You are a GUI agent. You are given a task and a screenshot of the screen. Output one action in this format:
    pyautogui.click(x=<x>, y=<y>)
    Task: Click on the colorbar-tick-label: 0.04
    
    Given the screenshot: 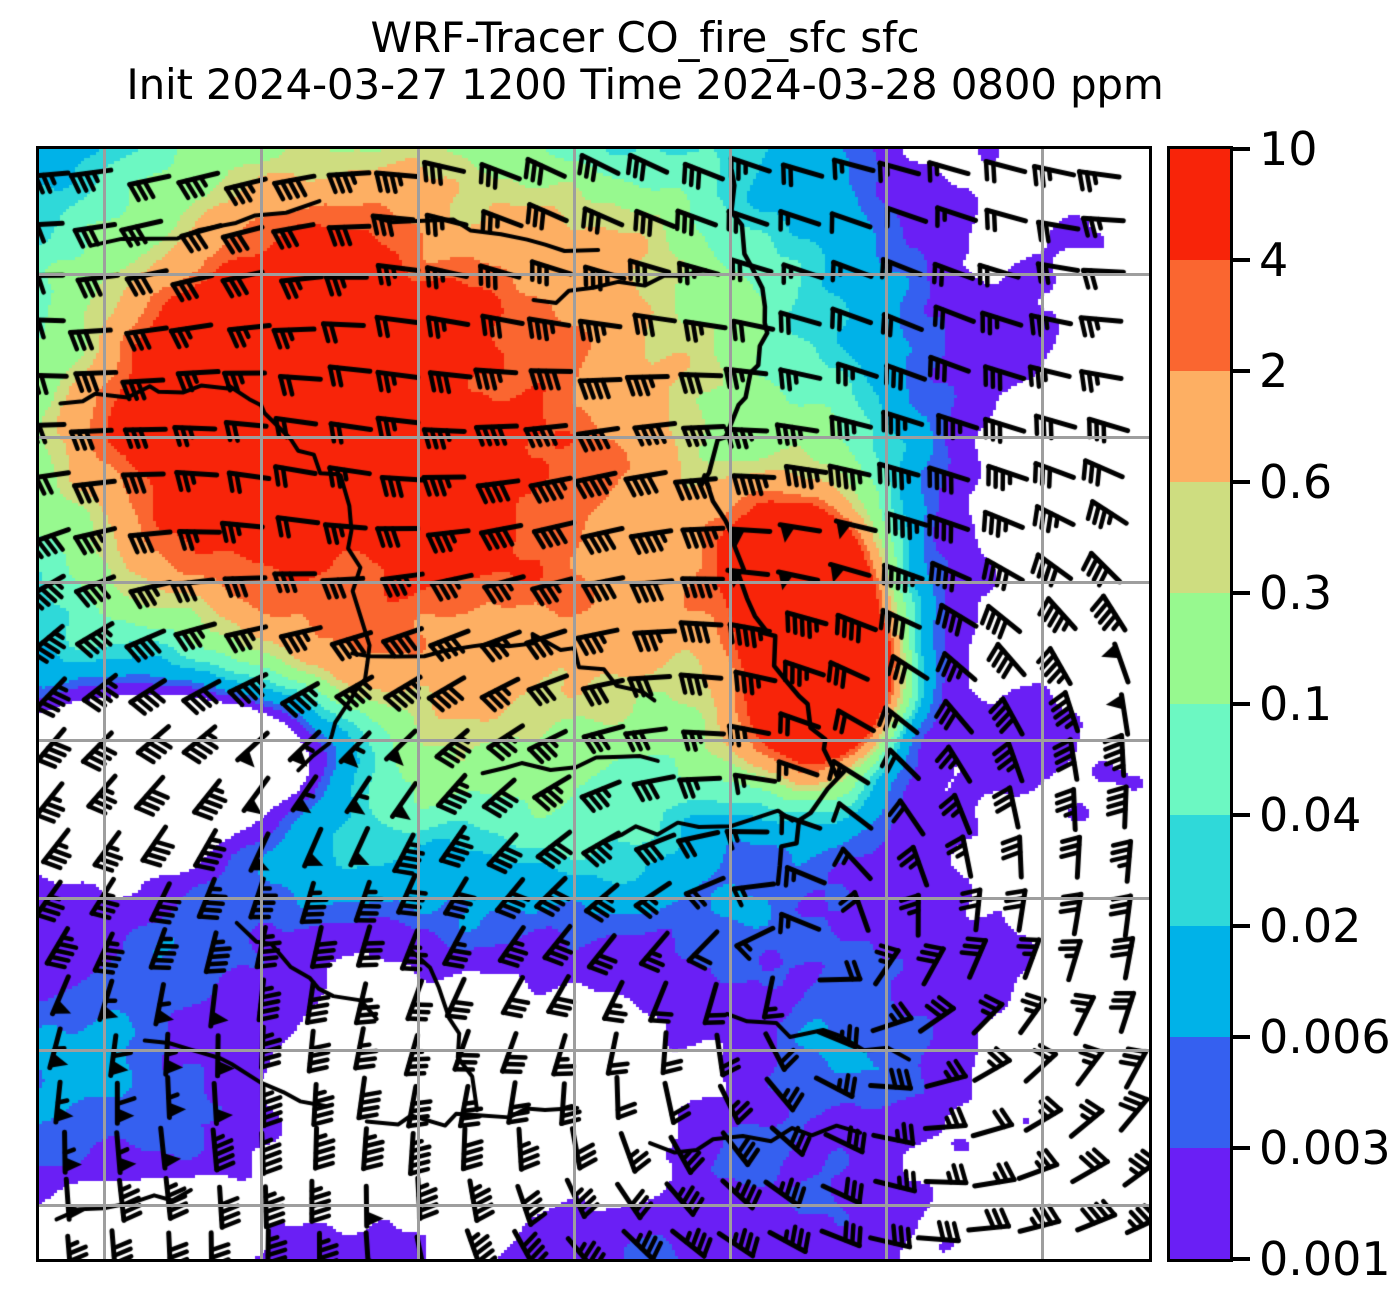 What is the action you would take?
    pyautogui.click(x=1310, y=815)
    